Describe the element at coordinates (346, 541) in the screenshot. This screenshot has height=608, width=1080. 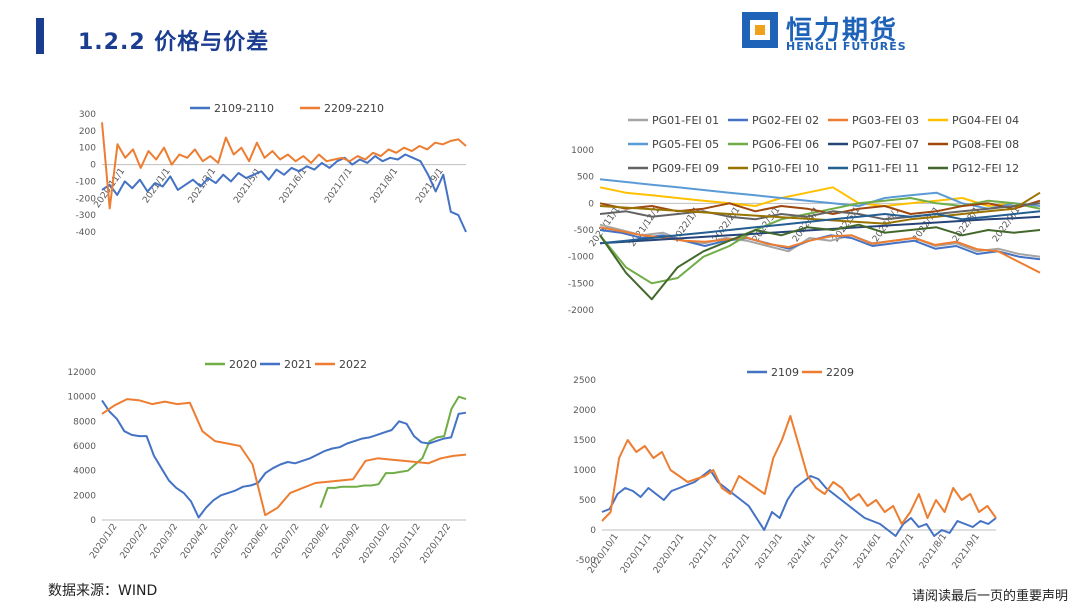
I see `x-tick-label: 2020/9/2` at that location.